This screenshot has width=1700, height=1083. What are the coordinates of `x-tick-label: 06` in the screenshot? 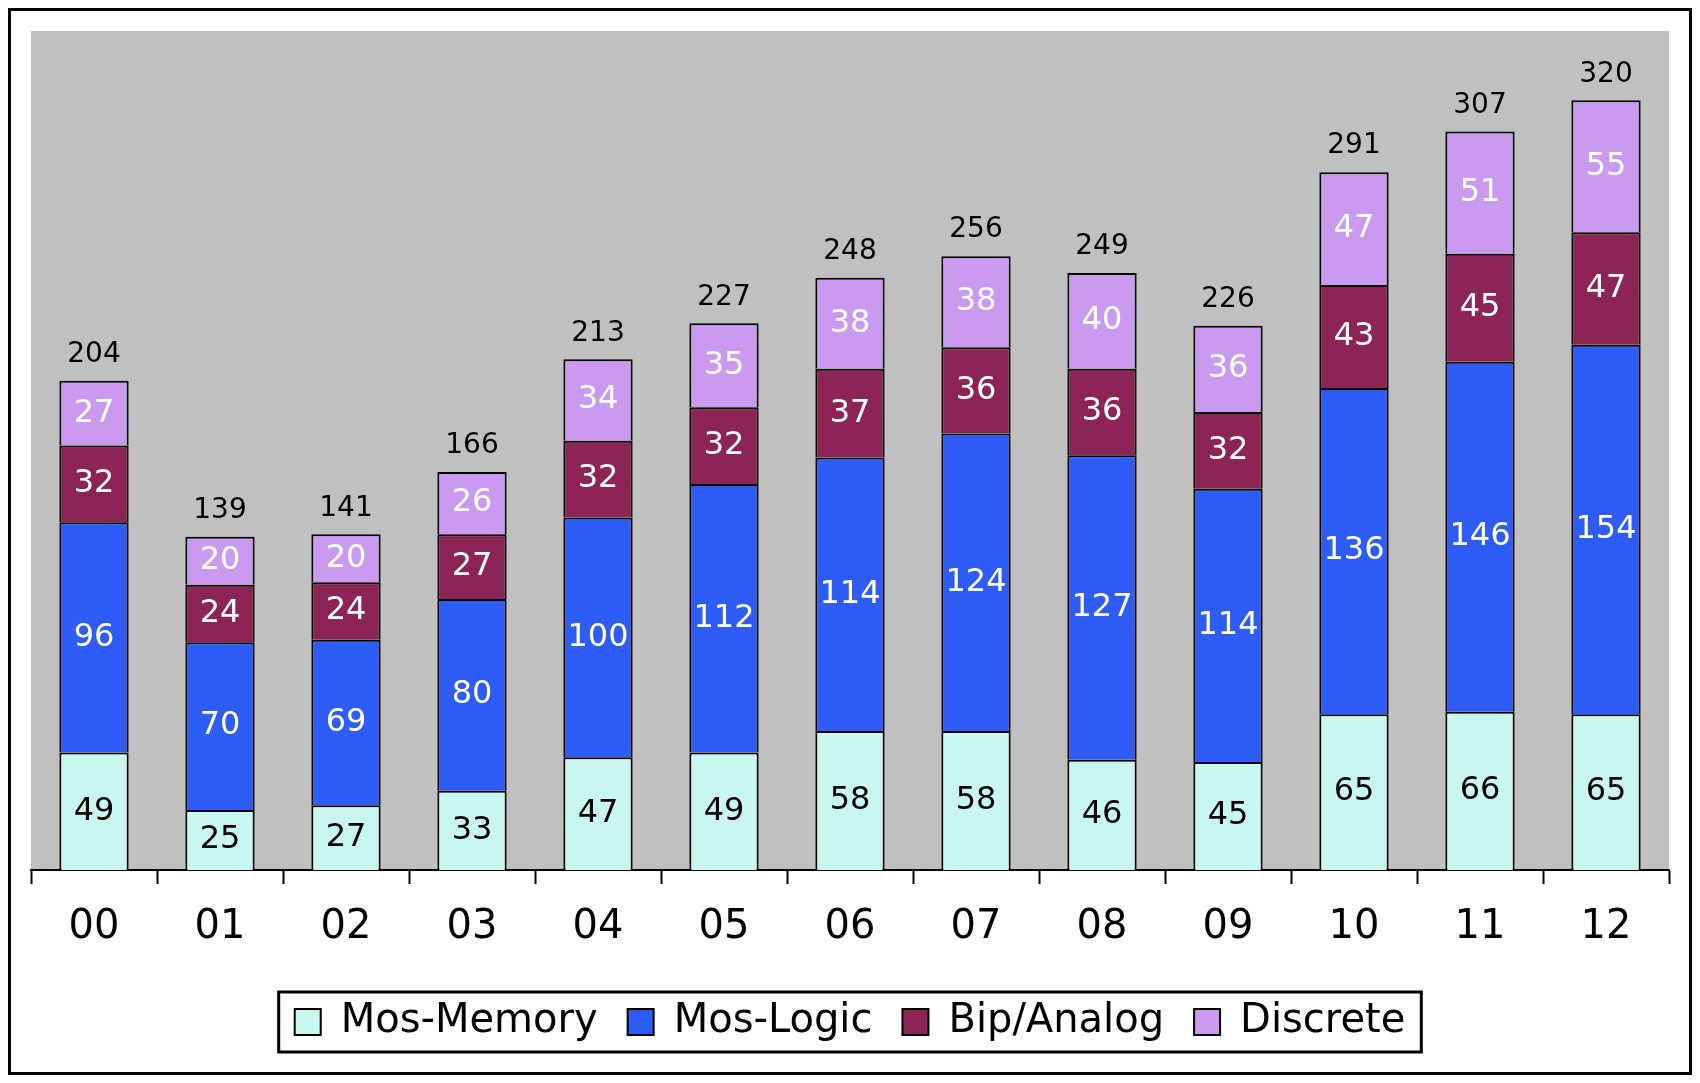 It's located at (850, 924).